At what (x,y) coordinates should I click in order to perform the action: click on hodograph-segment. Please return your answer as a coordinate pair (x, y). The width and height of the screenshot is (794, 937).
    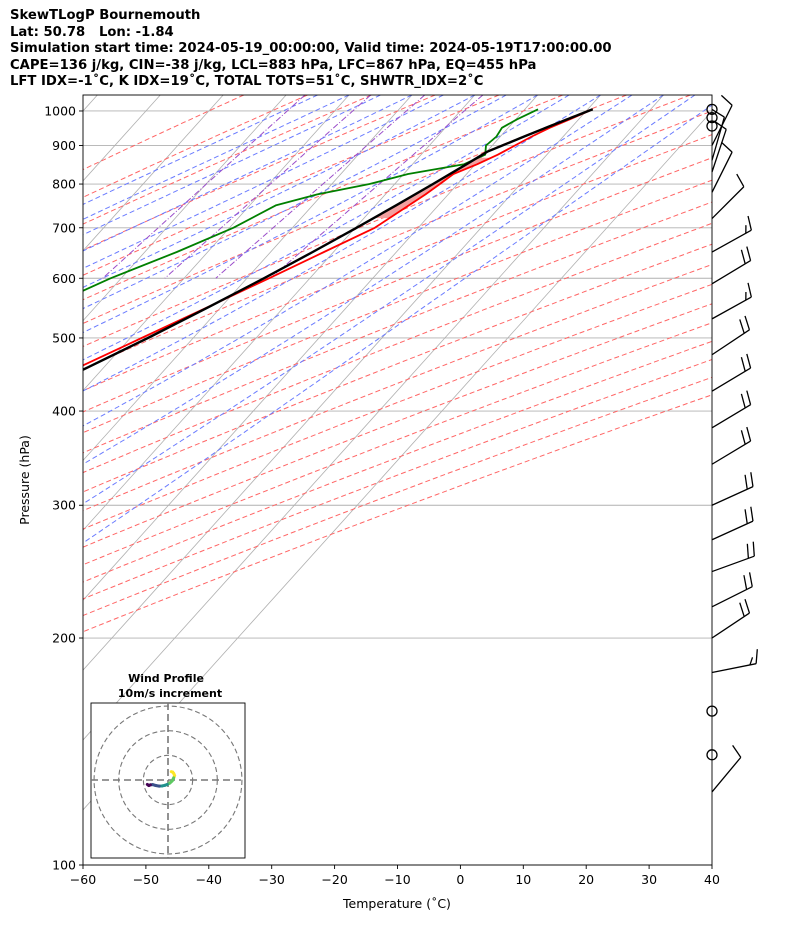
    Looking at the image, I should click on (147, 784).